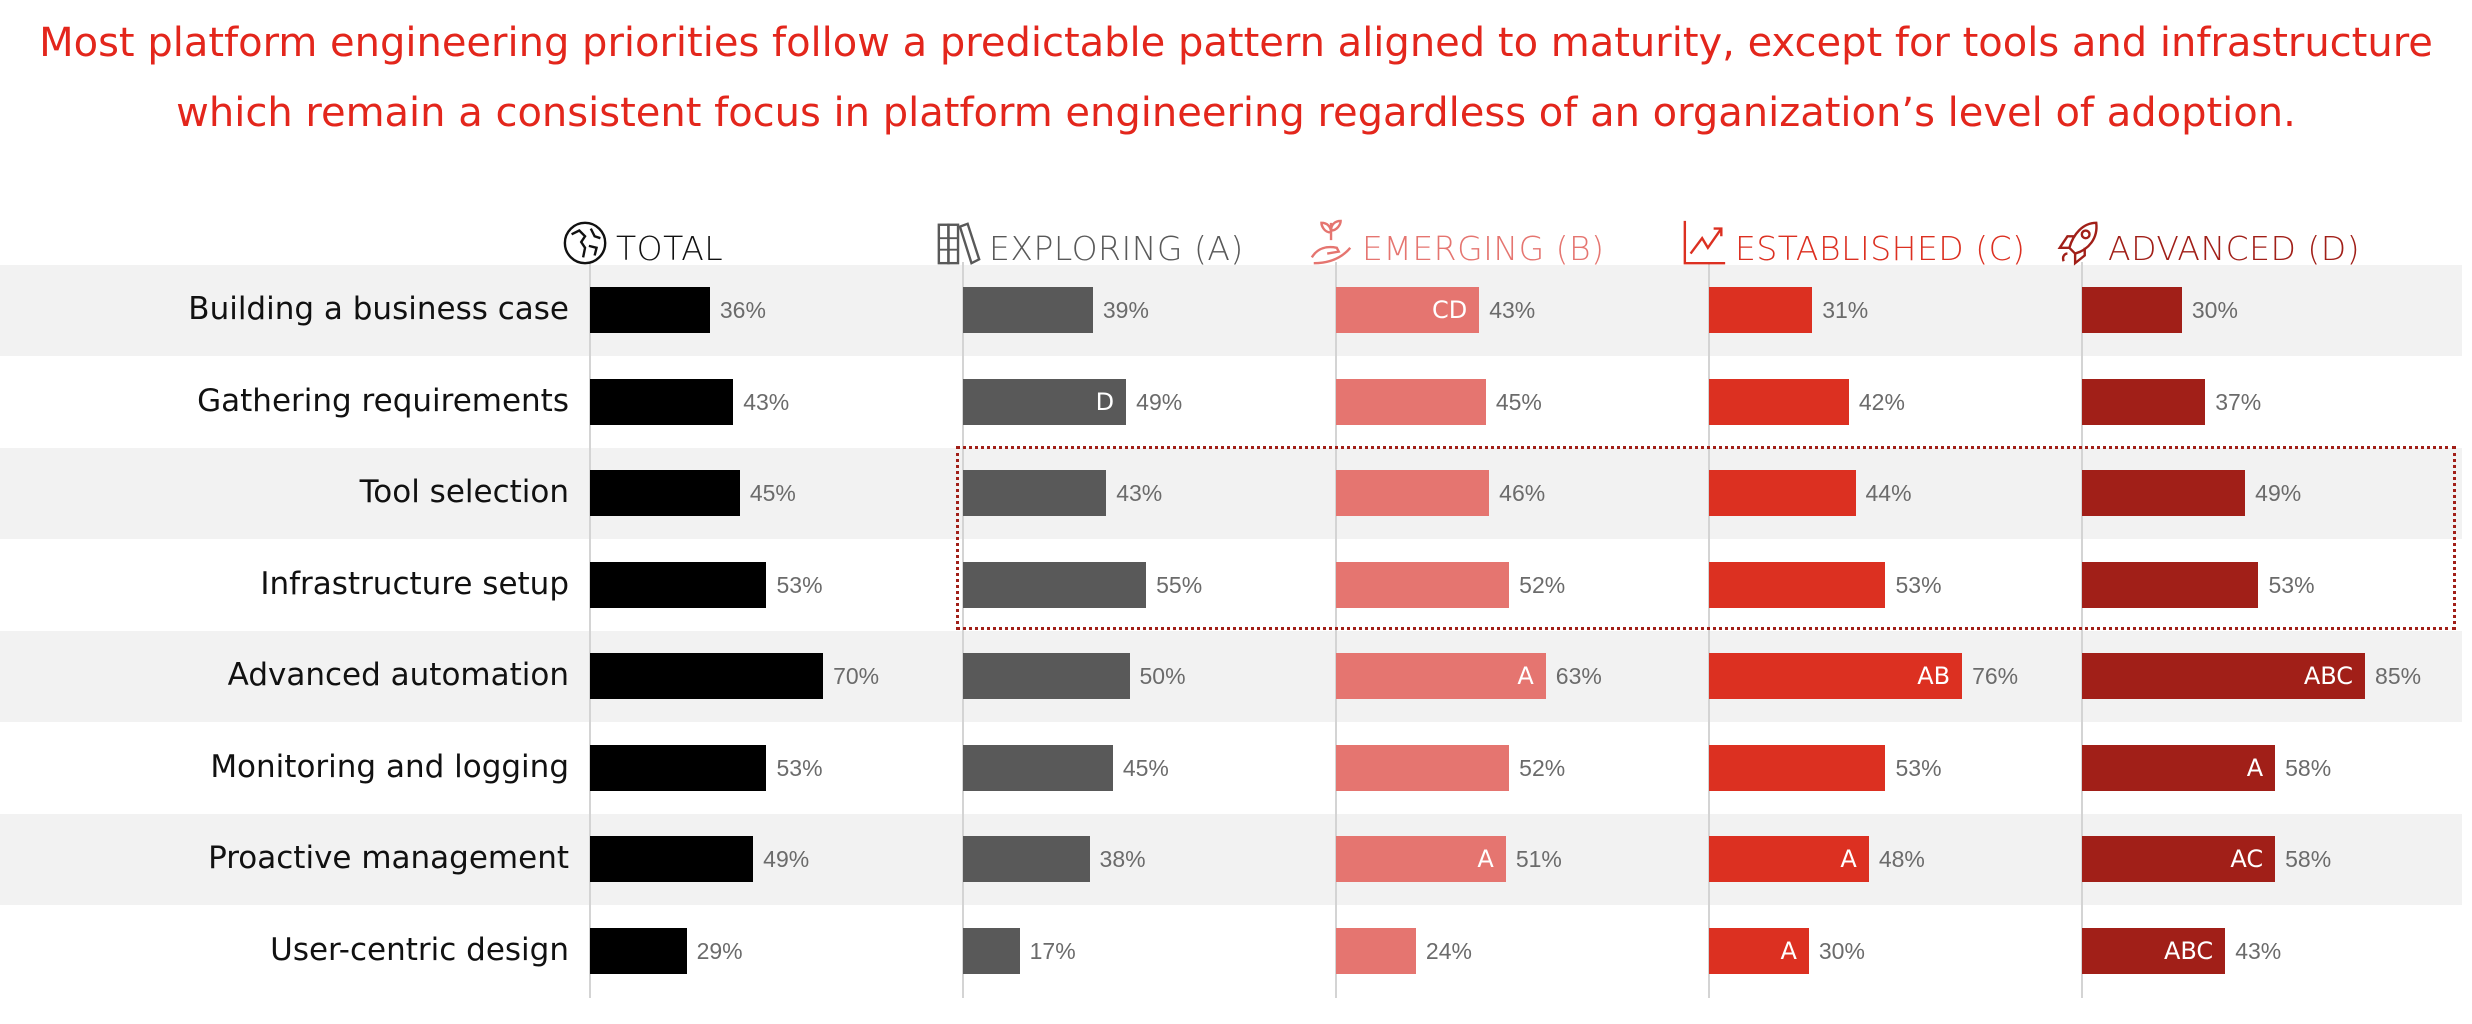 This screenshot has height=1024, width=2472. I want to click on value-label: 63%, so click(1578, 676).